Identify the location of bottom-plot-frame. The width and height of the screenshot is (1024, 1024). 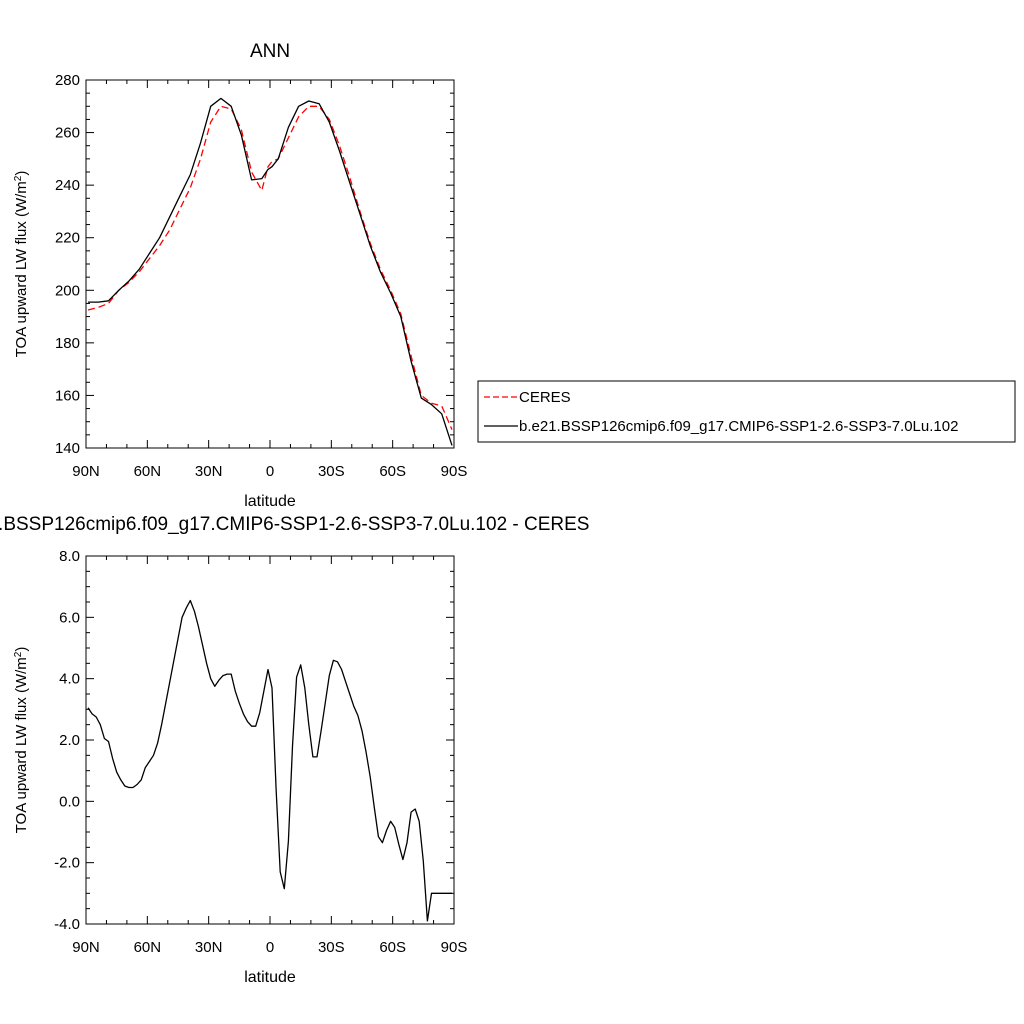
(270, 740).